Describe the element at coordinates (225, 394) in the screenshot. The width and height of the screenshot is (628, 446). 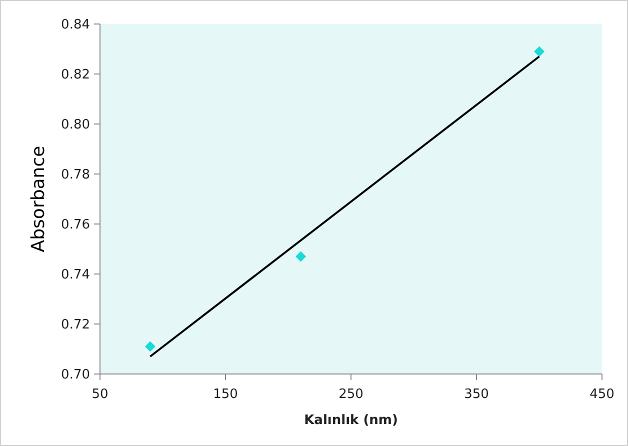
I see `x-tick-label: 150` at that location.